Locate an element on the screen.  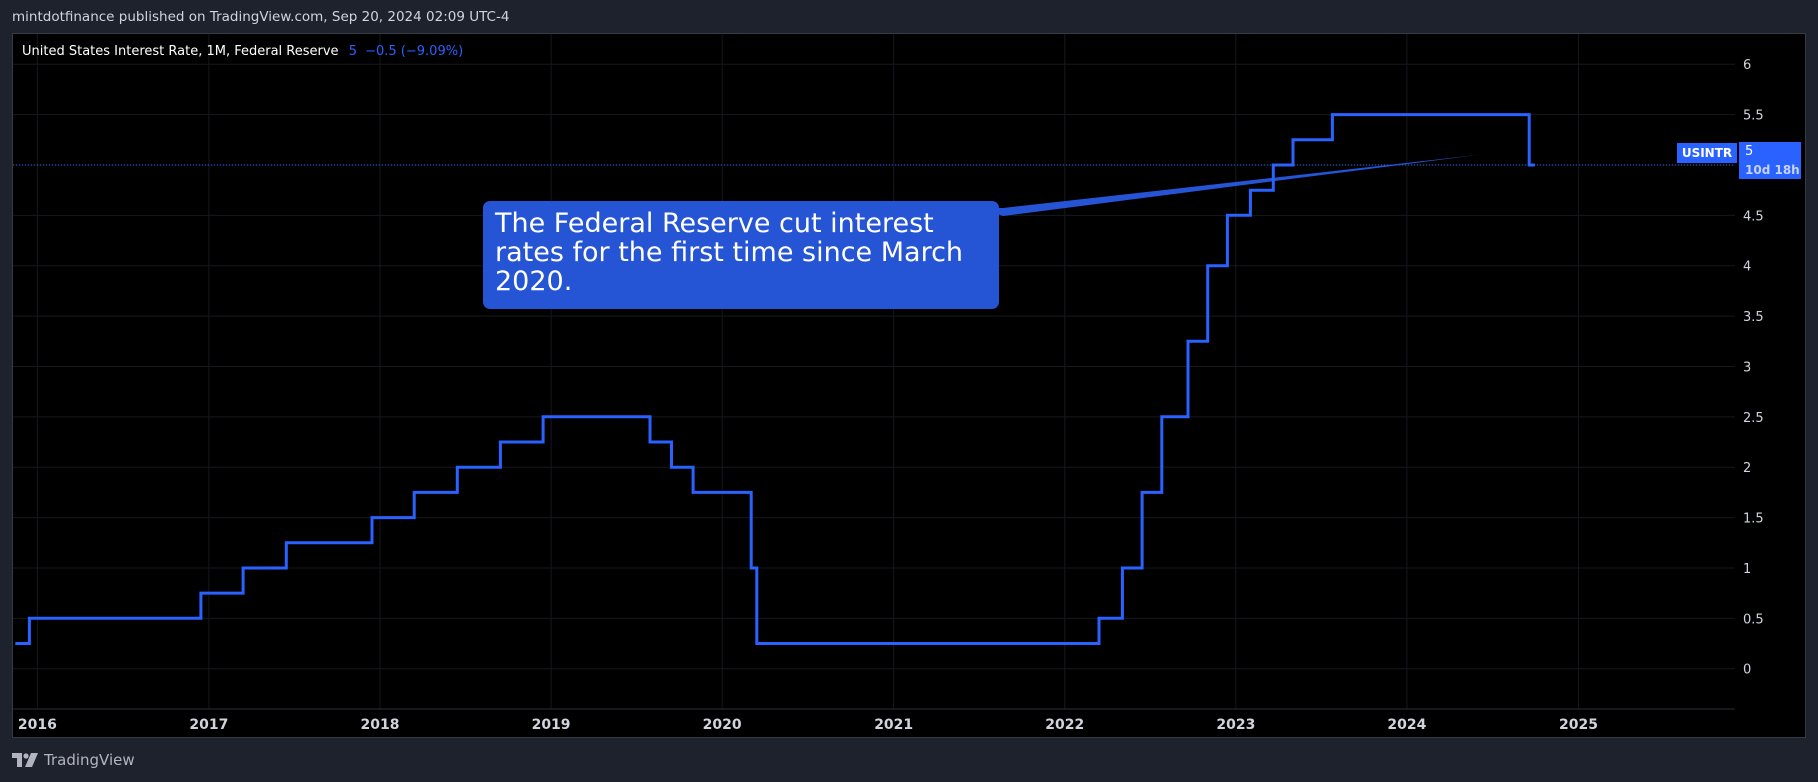
x-tick-label: 2016 is located at coordinates (37, 725).